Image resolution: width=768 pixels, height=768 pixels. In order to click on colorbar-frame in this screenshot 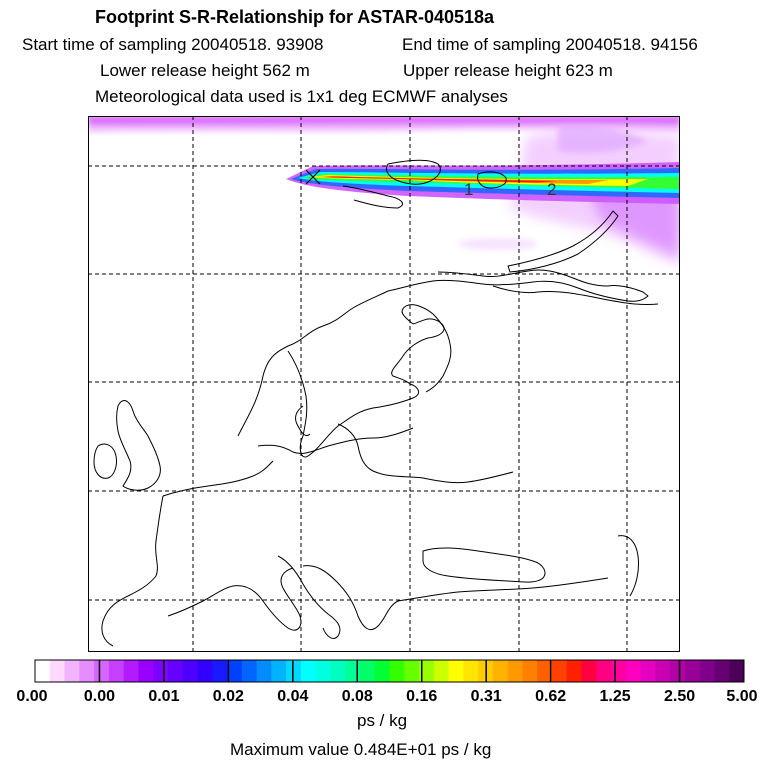, I will do `click(389, 671)`.